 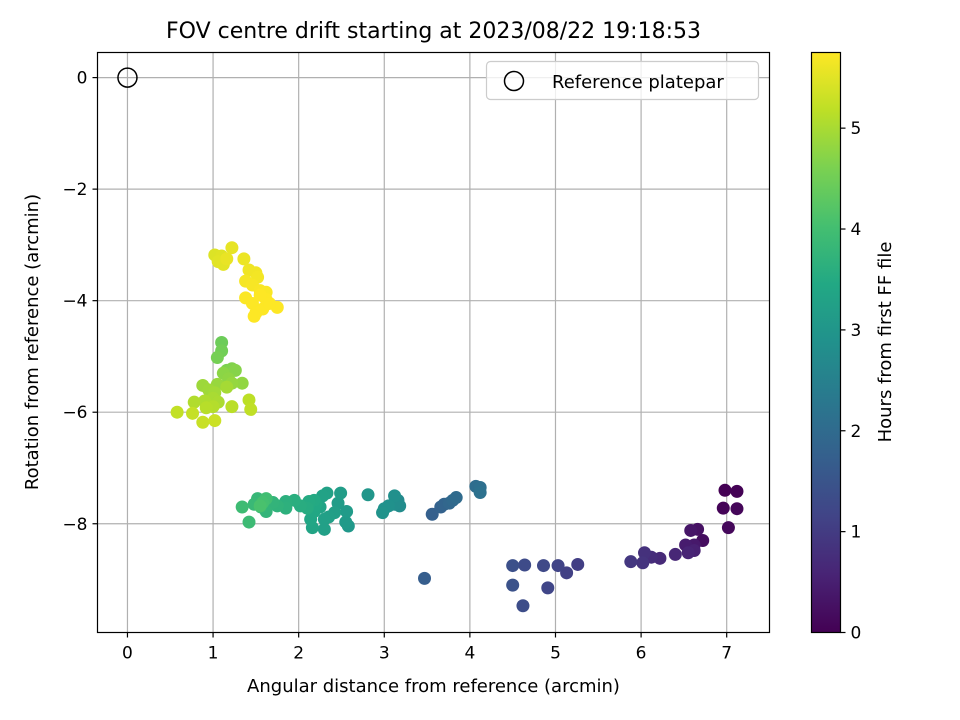 What do you see at coordinates (213, 654) in the screenshot?
I see `x-tick-label: 1` at bounding box center [213, 654].